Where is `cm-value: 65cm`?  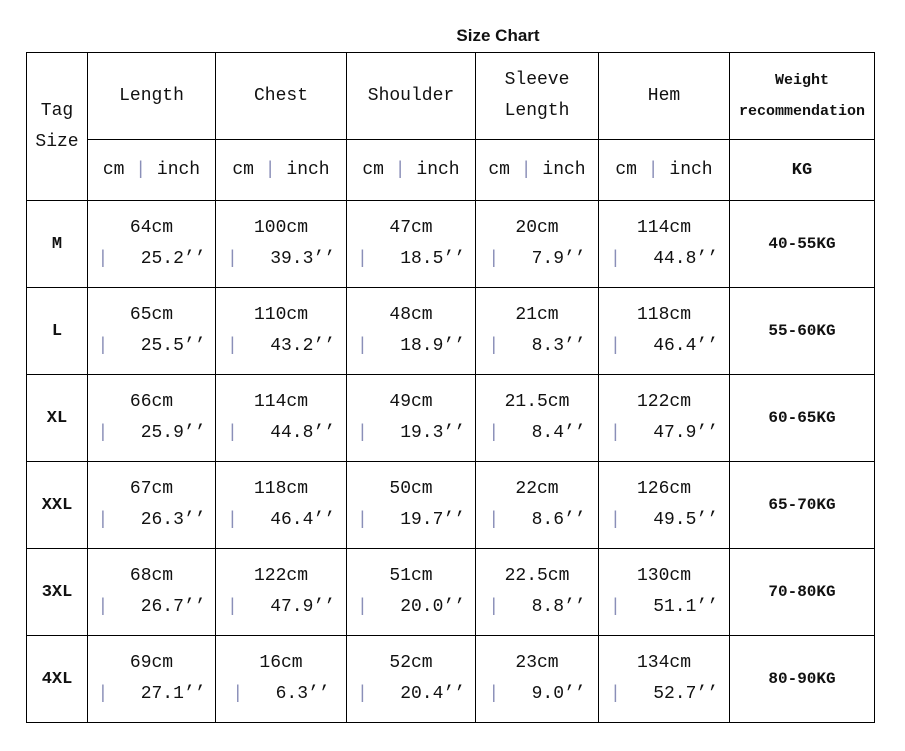
cm-value: 65cm is located at coordinates (151, 315).